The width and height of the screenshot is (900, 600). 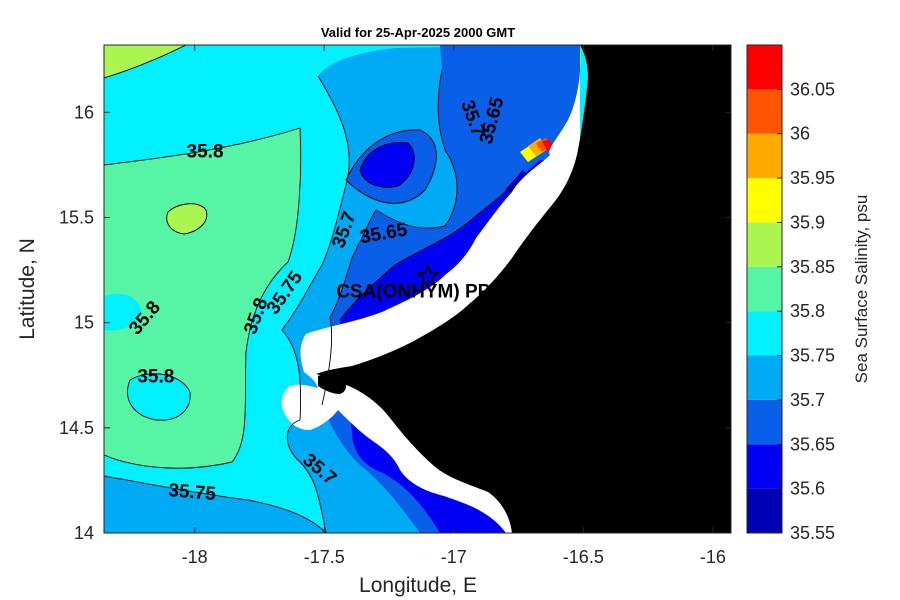 What do you see at coordinates (812, 356) in the screenshot?
I see `colorbar-tick-label: 35.75` at bounding box center [812, 356].